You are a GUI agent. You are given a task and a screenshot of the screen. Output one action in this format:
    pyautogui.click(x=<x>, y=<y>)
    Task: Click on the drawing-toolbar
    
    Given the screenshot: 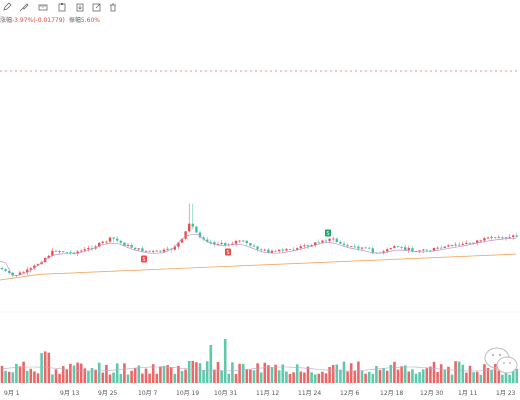 What is the action you would take?
    pyautogui.click(x=260, y=8)
    